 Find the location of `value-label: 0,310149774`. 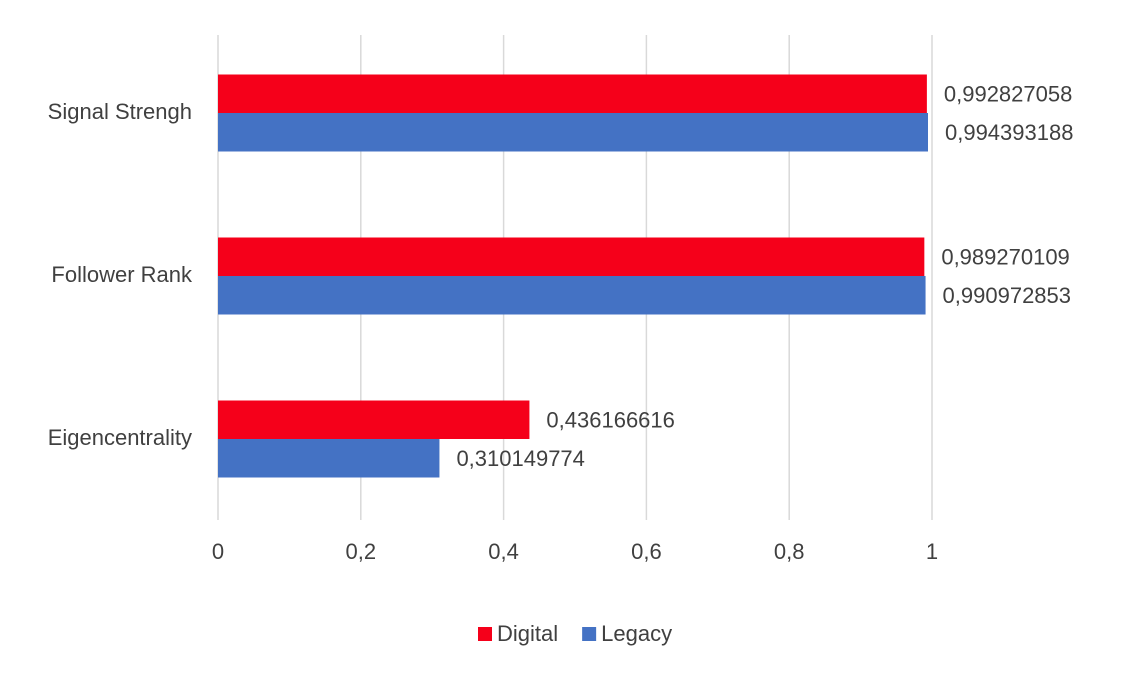

value-label: 0,310149774 is located at coordinates (520, 458).